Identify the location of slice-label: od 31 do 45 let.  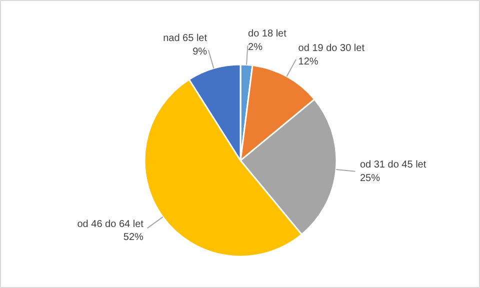
(393, 165).